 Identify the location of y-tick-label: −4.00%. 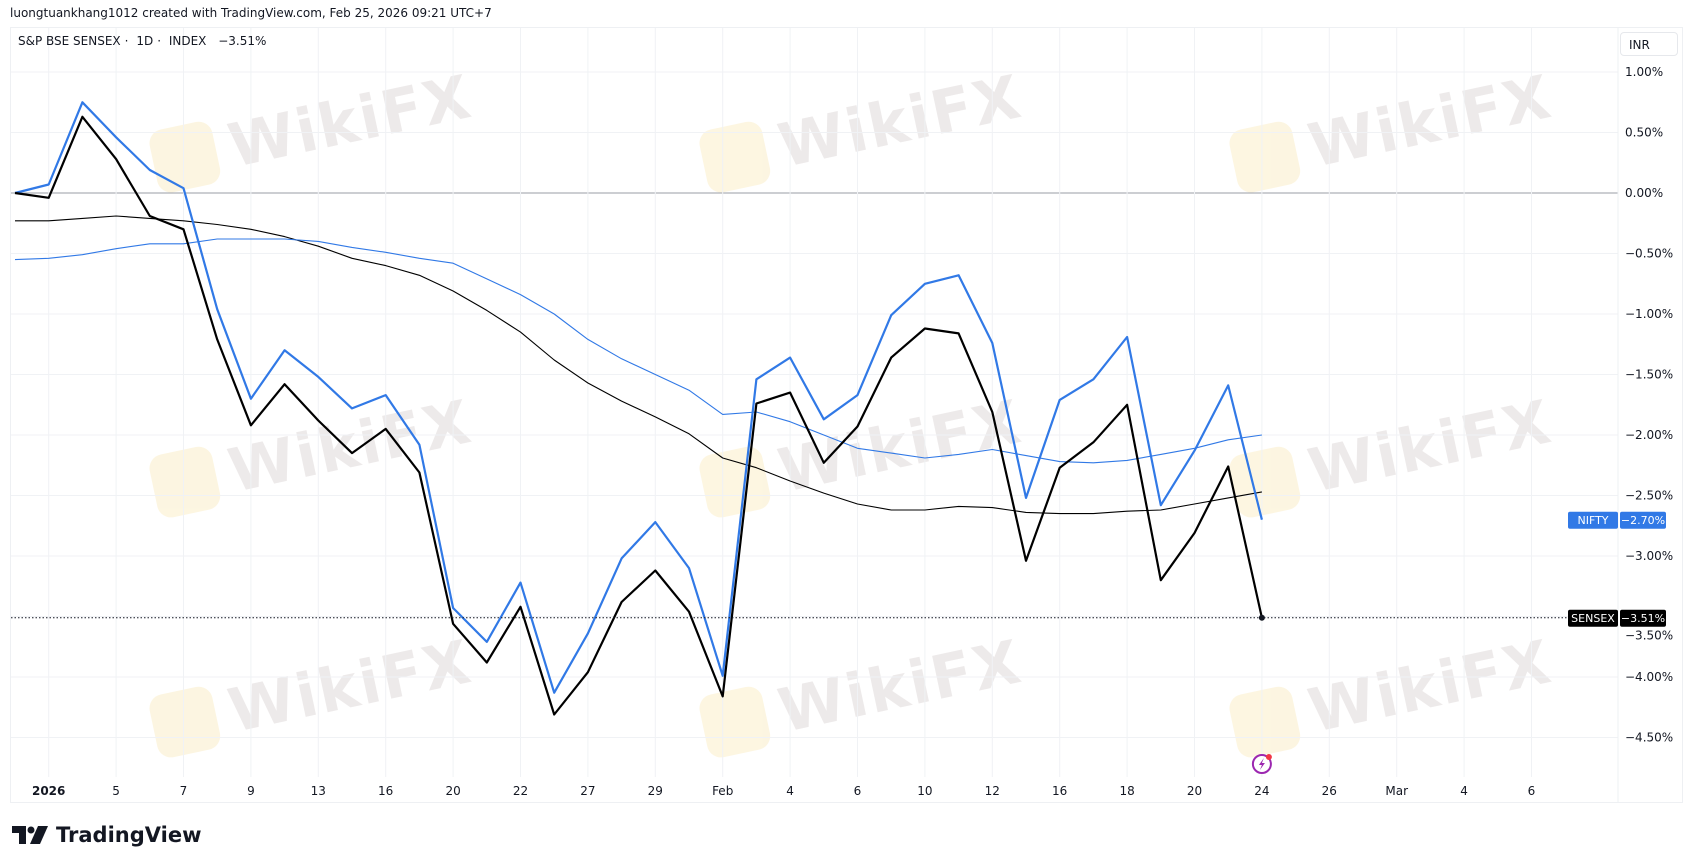
(1649, 677).